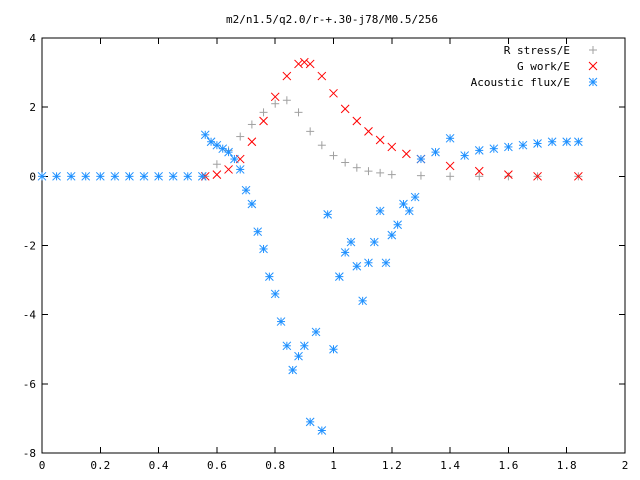 The height and width of the screenshot is (480, 640). I want to click on x-tick-label: 1.2, so click(392, 465).